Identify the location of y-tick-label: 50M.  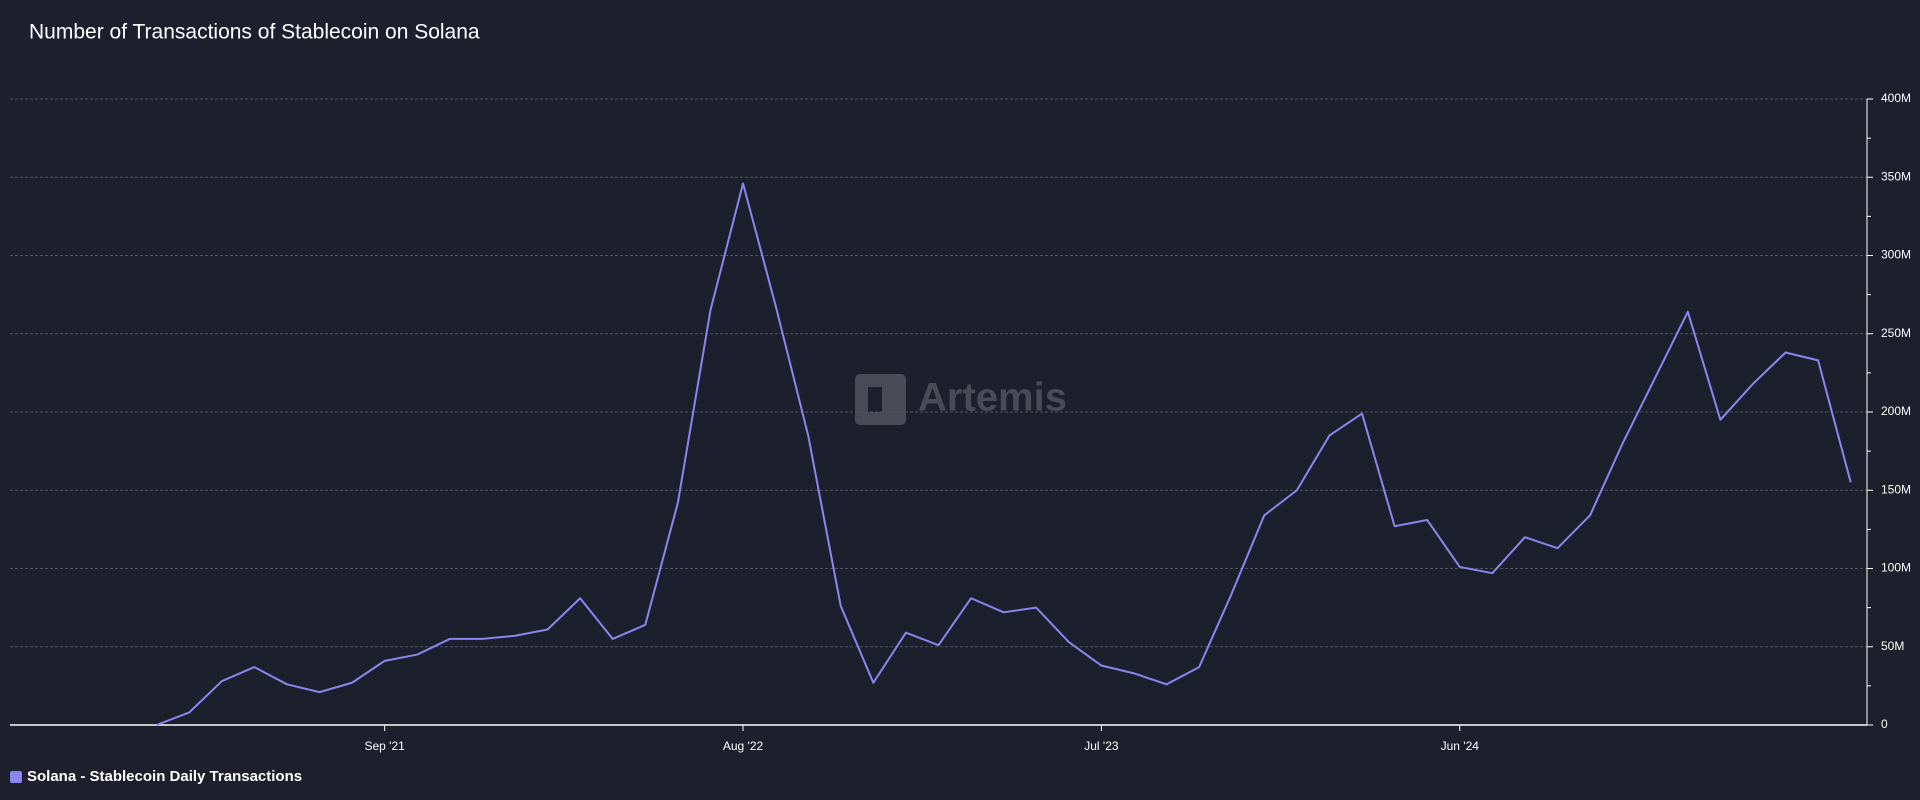
(1892, 646).